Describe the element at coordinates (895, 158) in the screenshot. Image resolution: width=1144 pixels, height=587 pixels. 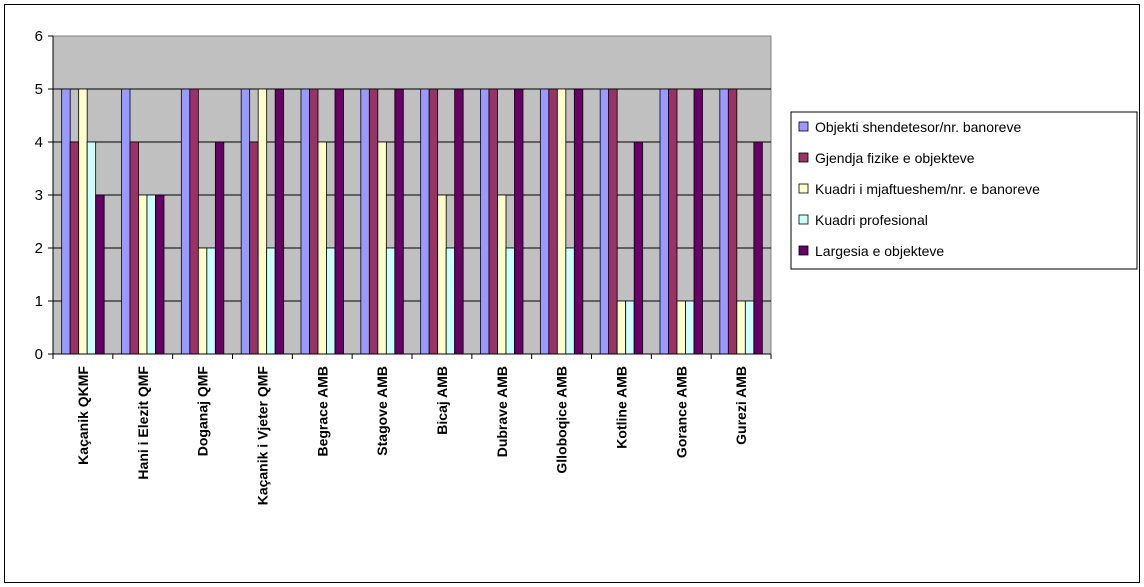
I see `legend-label: Gjendja fizike e objekteve` at that location.